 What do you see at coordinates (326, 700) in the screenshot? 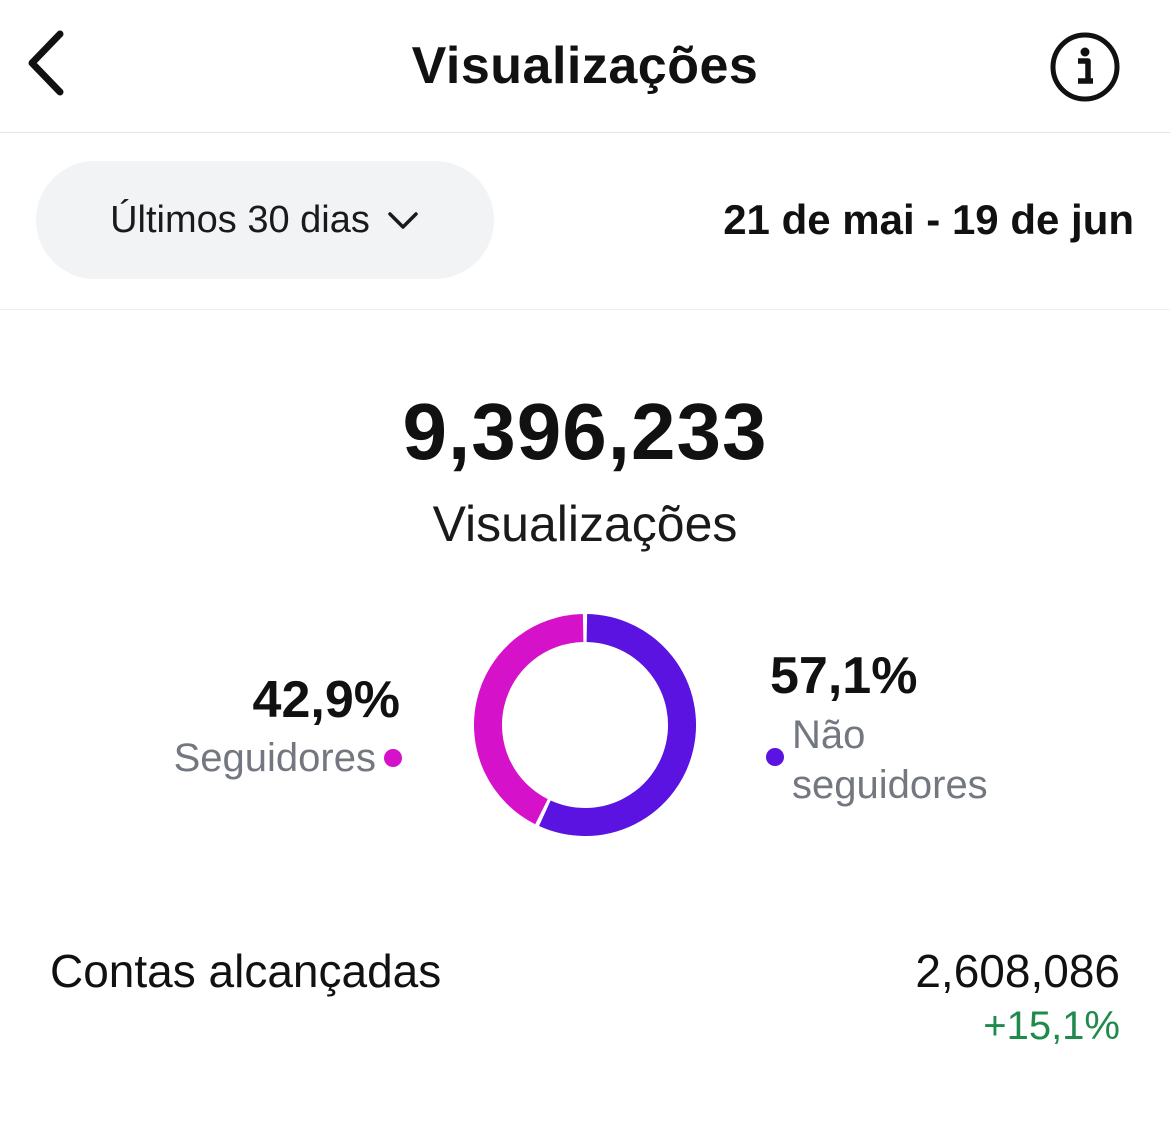
I see `followers-percent: 42,9%` at bounding box center [326, 700].